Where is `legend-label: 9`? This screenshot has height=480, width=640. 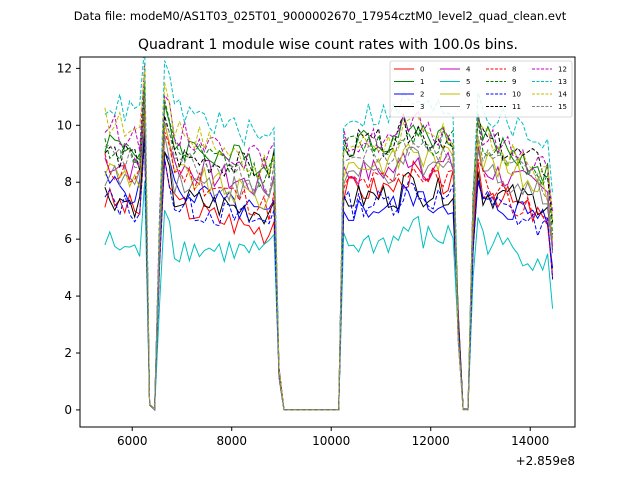
legend-label: 9 is located at coordinates (514, 82).